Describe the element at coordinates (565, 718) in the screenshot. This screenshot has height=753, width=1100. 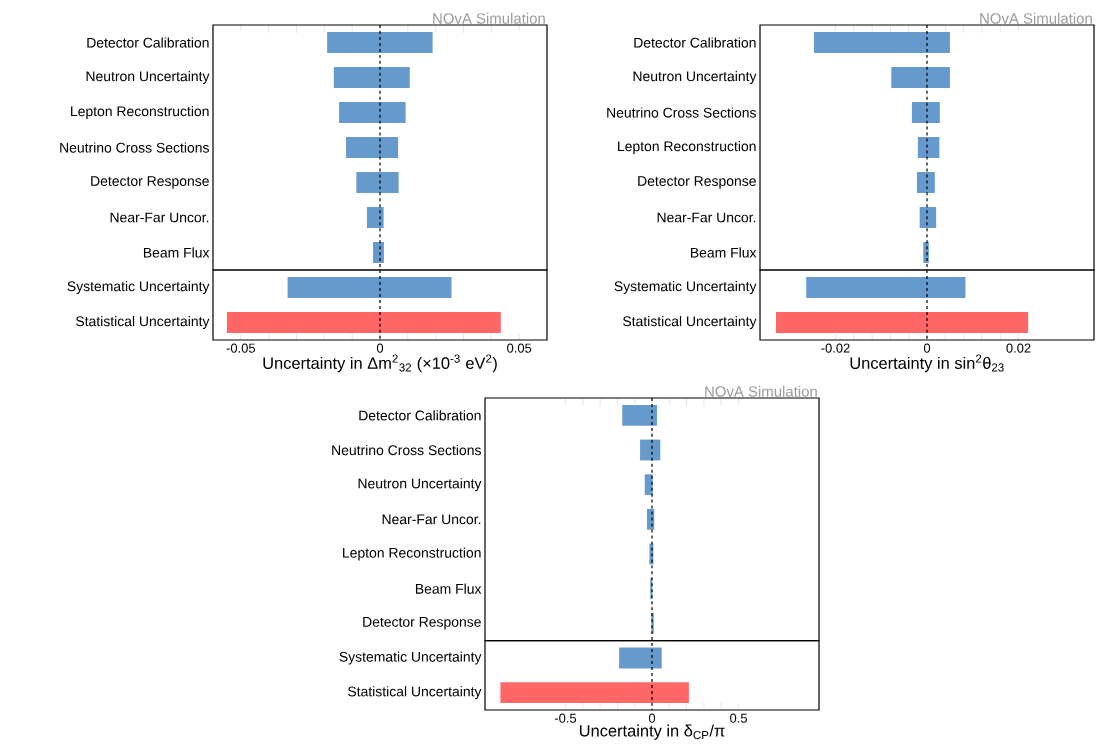
I see `x-tick-label: -0.5` at that location.